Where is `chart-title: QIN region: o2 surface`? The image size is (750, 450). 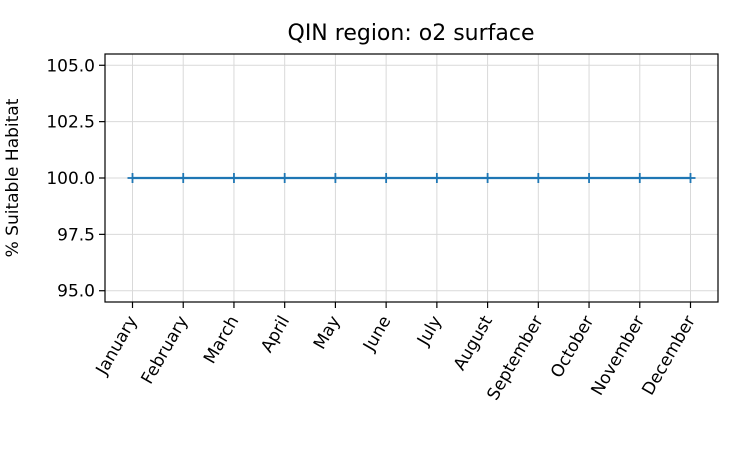
chart-title: QIN region: o2 surface is located at coordinates (411, 33).